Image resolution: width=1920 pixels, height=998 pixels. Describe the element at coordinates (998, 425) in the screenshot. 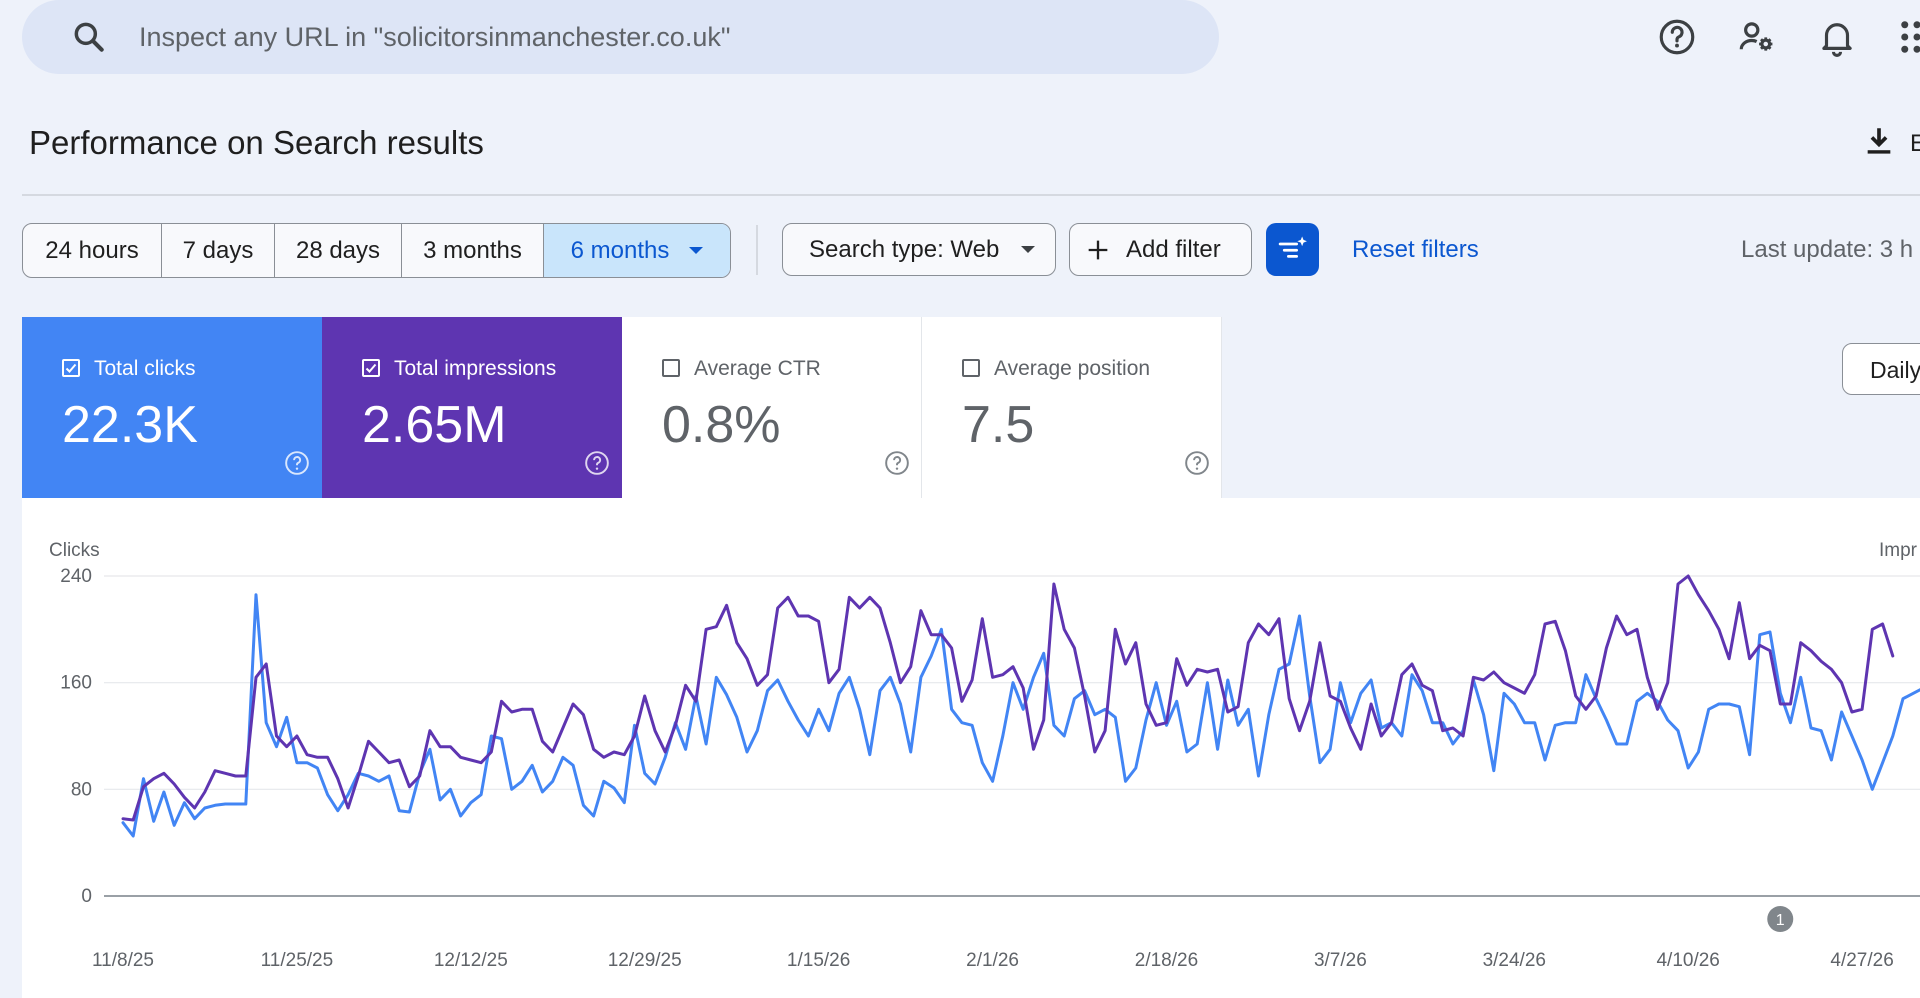

I see `metric-value: 7.5` at that location.